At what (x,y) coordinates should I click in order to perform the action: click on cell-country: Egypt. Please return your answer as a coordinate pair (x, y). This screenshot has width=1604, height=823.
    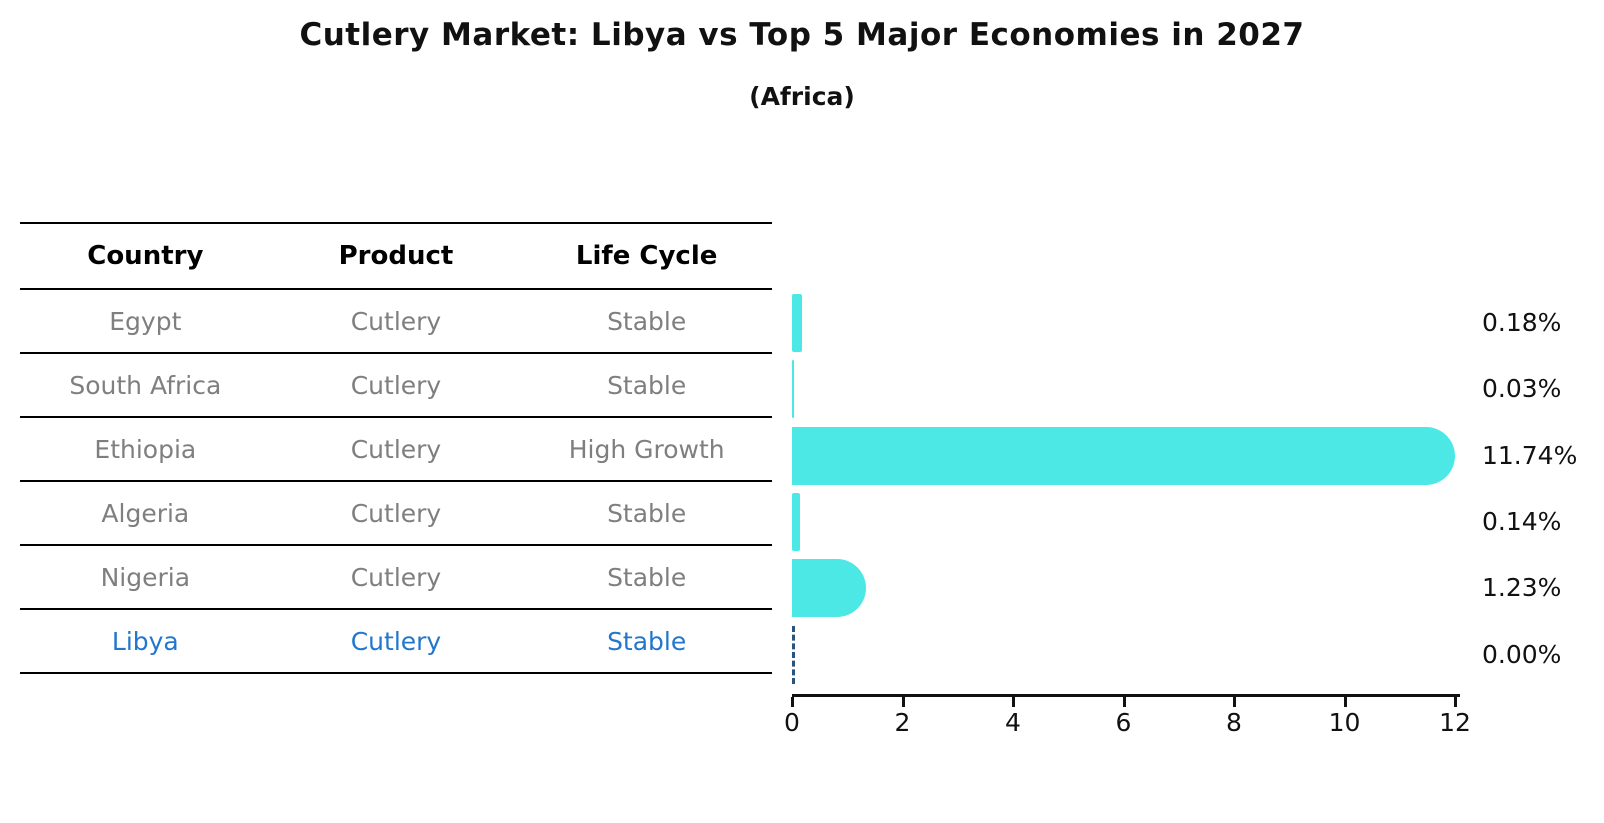
    Looking at the image, I should click on (145, 321).